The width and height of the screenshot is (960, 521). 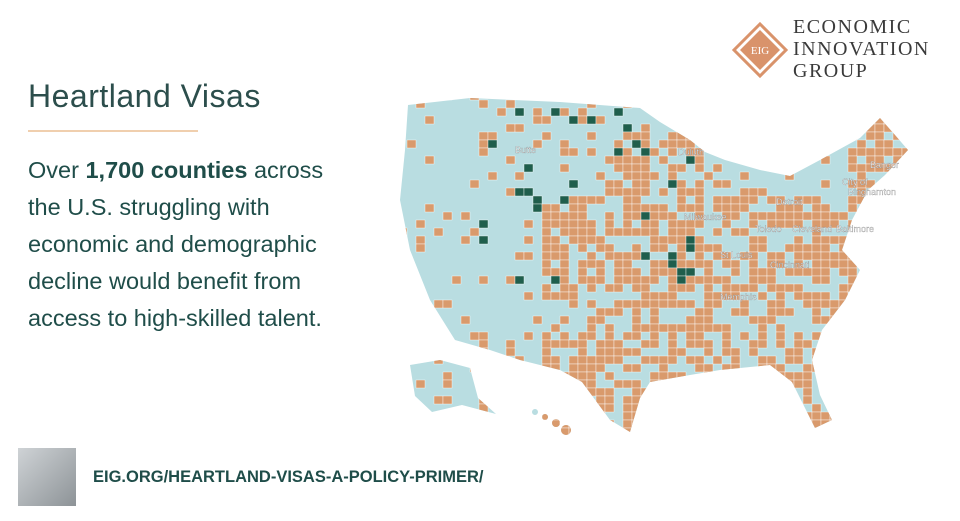 What do you see at coordinates (736, 255) in the screenshot?
I see `city-label: St Louis` at bounding box center [736, 255].